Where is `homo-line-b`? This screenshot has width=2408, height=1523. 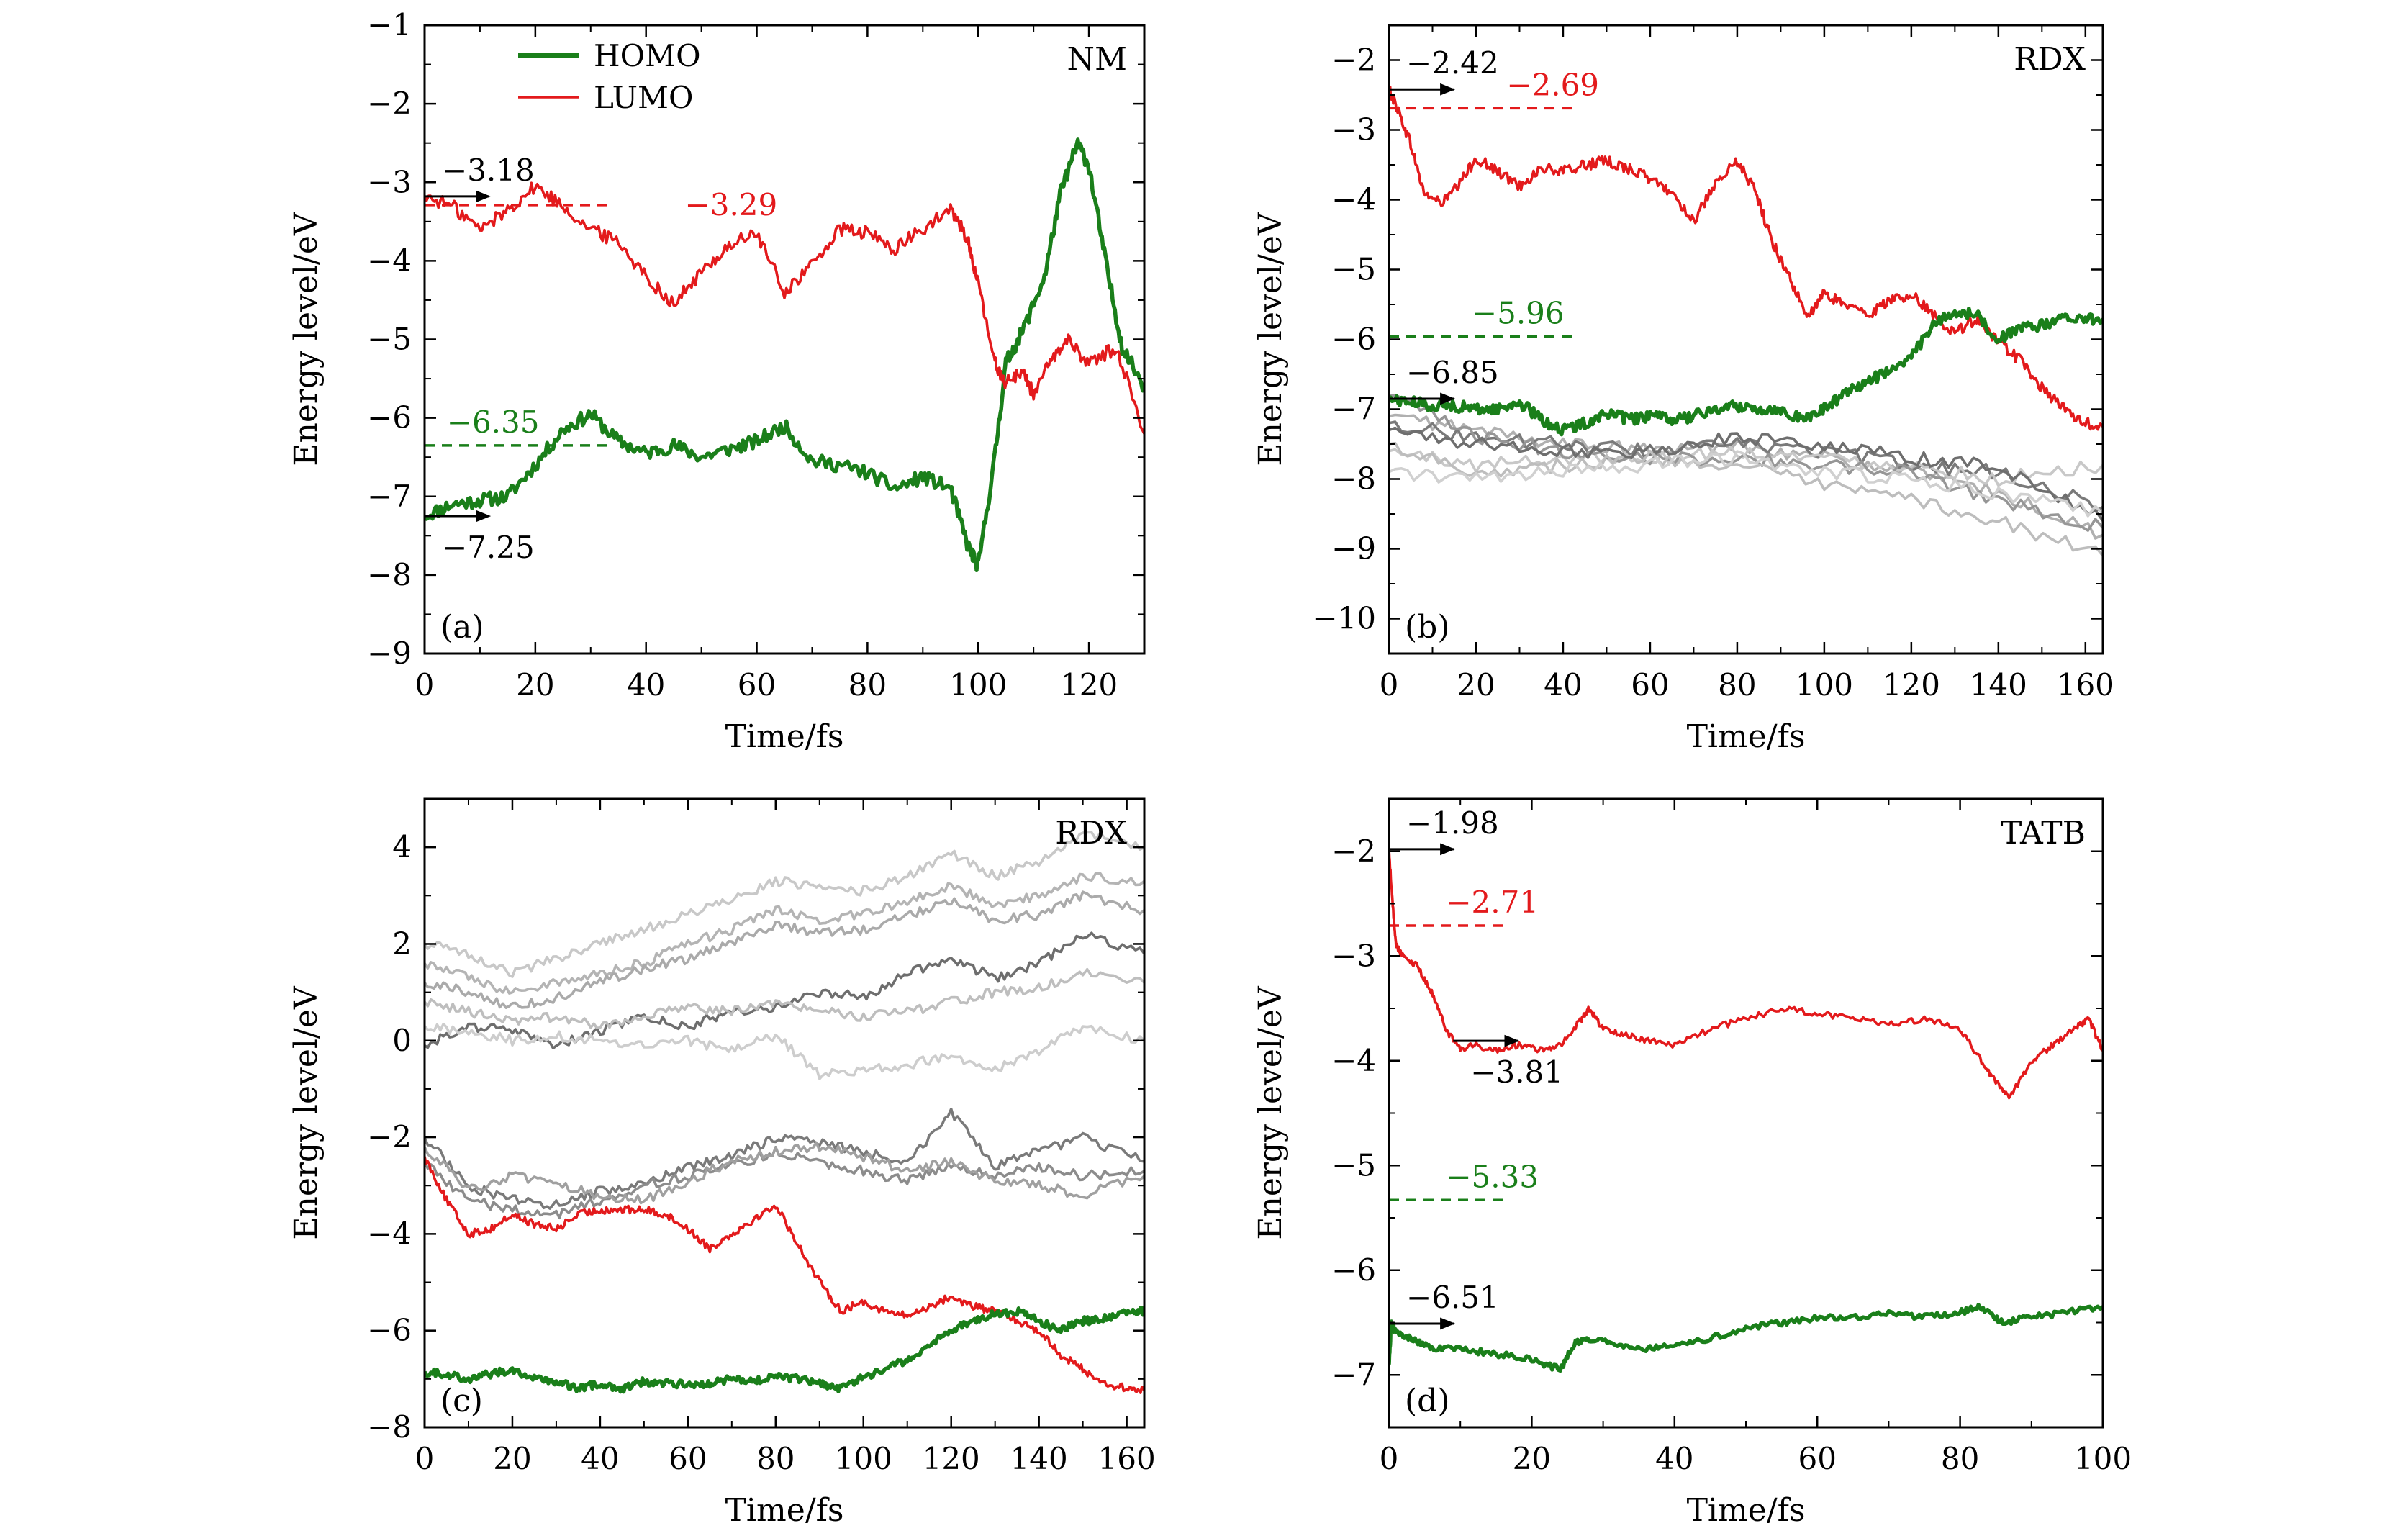 homo-line-b is located at coordinates (1746, 371).